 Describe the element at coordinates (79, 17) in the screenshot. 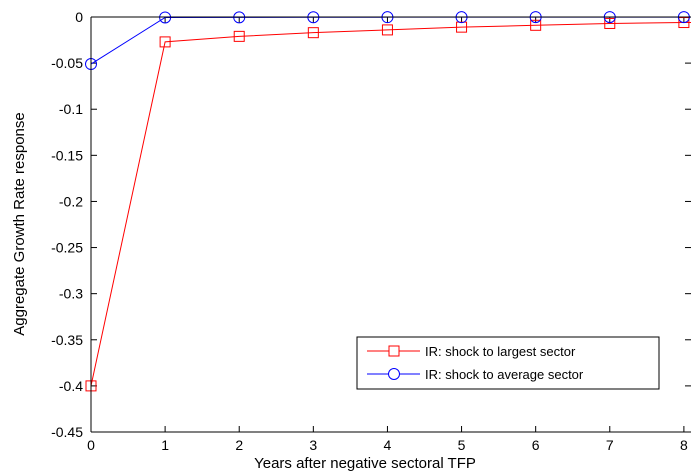

I see `y-tick-label: 0` at that location.